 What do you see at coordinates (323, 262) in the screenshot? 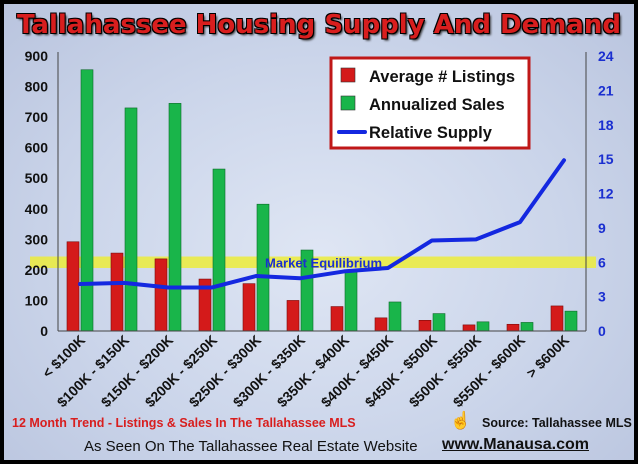
I see `equilibrium-label: Market Equilibrium` at bounding box center [323, 262].